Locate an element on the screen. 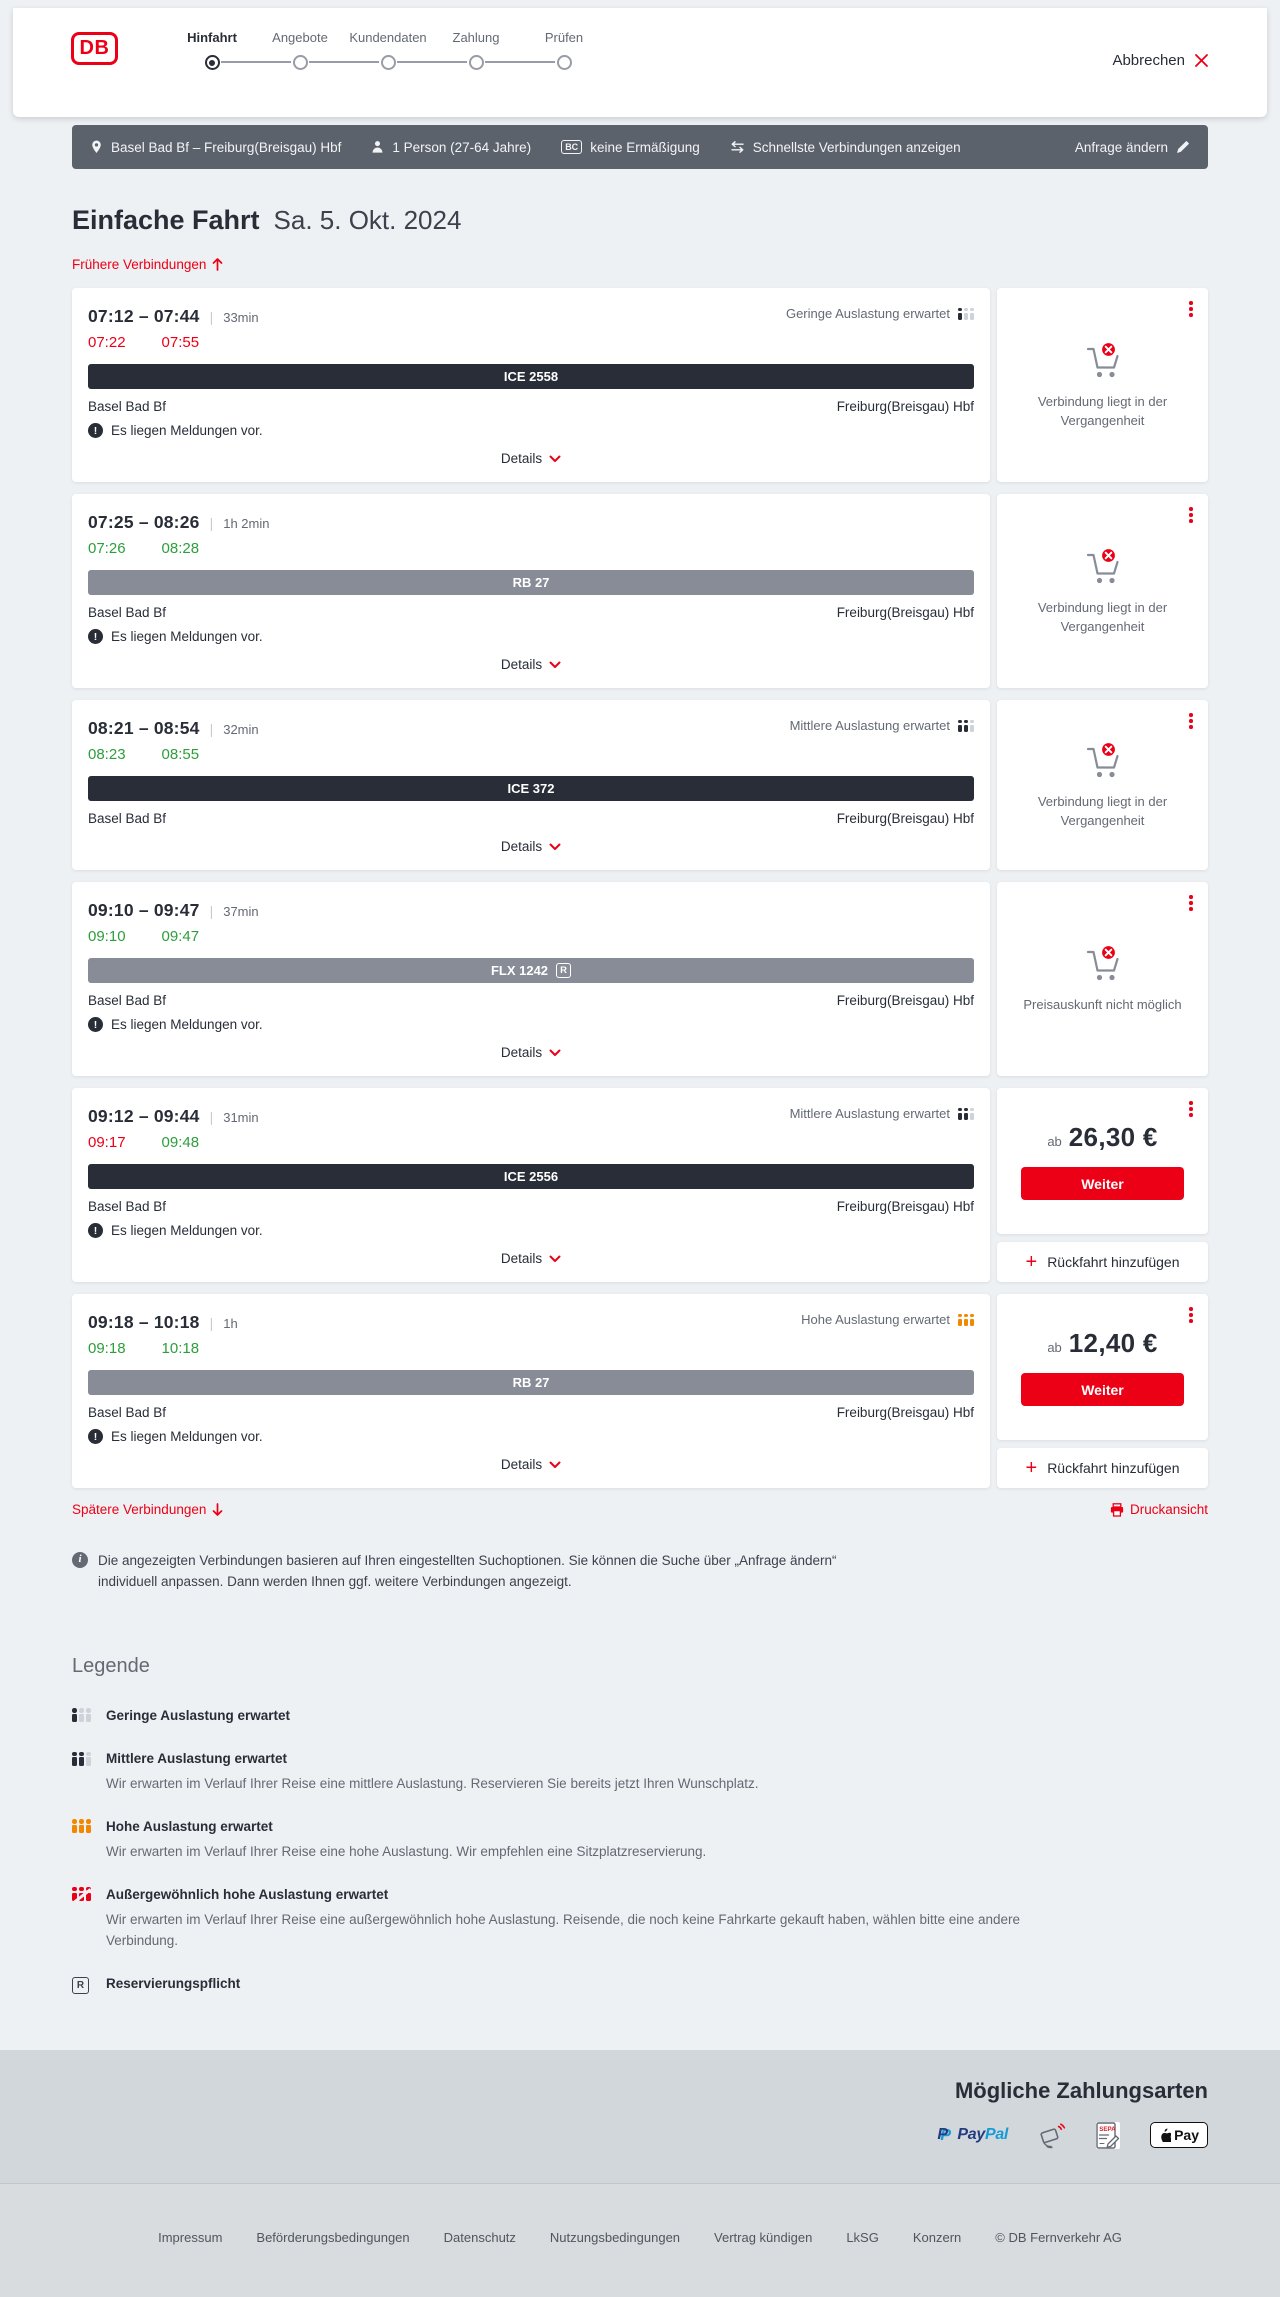  station-names: Basel Bad Bf Freiburg(Breisgau) Hbf is located at coordinates (531, 401).